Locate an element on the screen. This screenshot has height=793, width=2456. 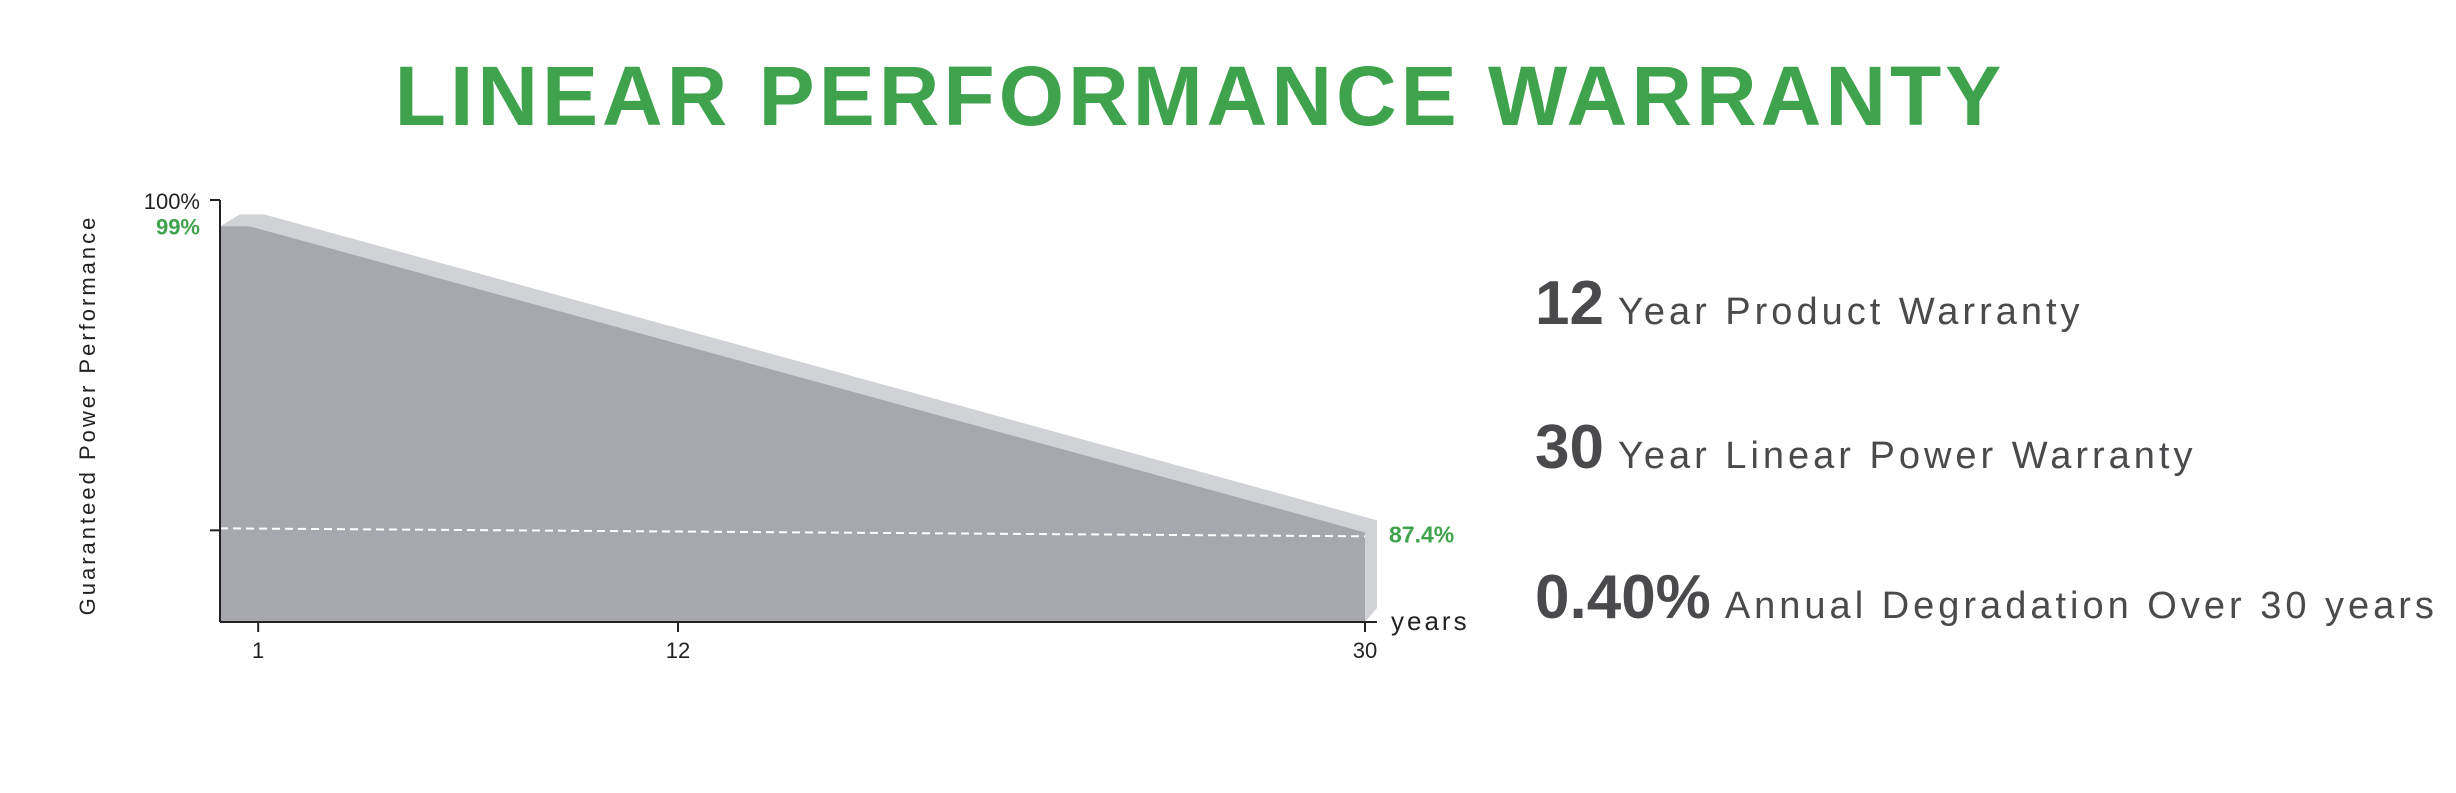
start-value-label: 99% is located at coordinates (178, 226).